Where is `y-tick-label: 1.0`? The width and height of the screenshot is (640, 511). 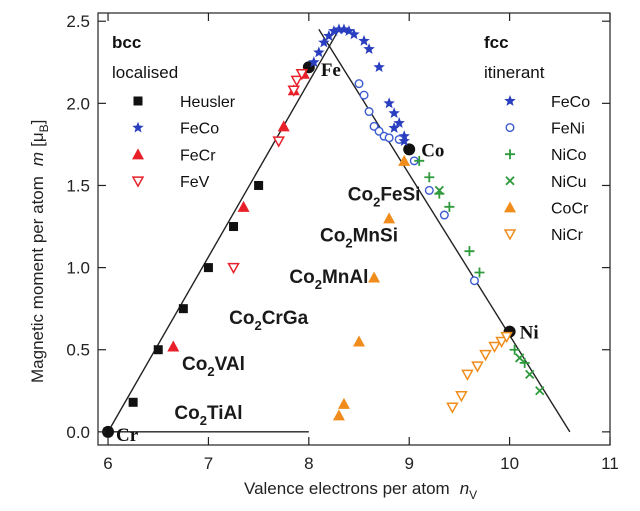
y-tick-label: 1.0 is located at coordinates (78, 268).